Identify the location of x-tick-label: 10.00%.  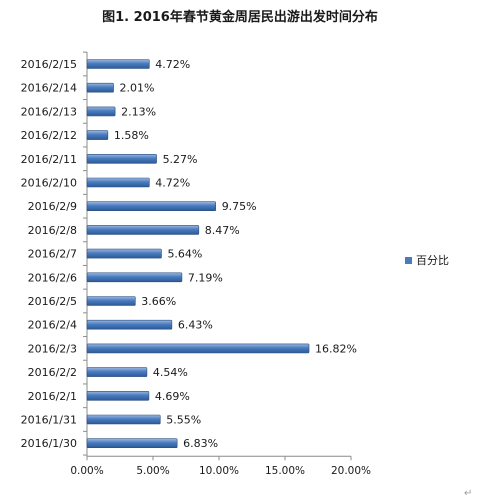
(219, 471).